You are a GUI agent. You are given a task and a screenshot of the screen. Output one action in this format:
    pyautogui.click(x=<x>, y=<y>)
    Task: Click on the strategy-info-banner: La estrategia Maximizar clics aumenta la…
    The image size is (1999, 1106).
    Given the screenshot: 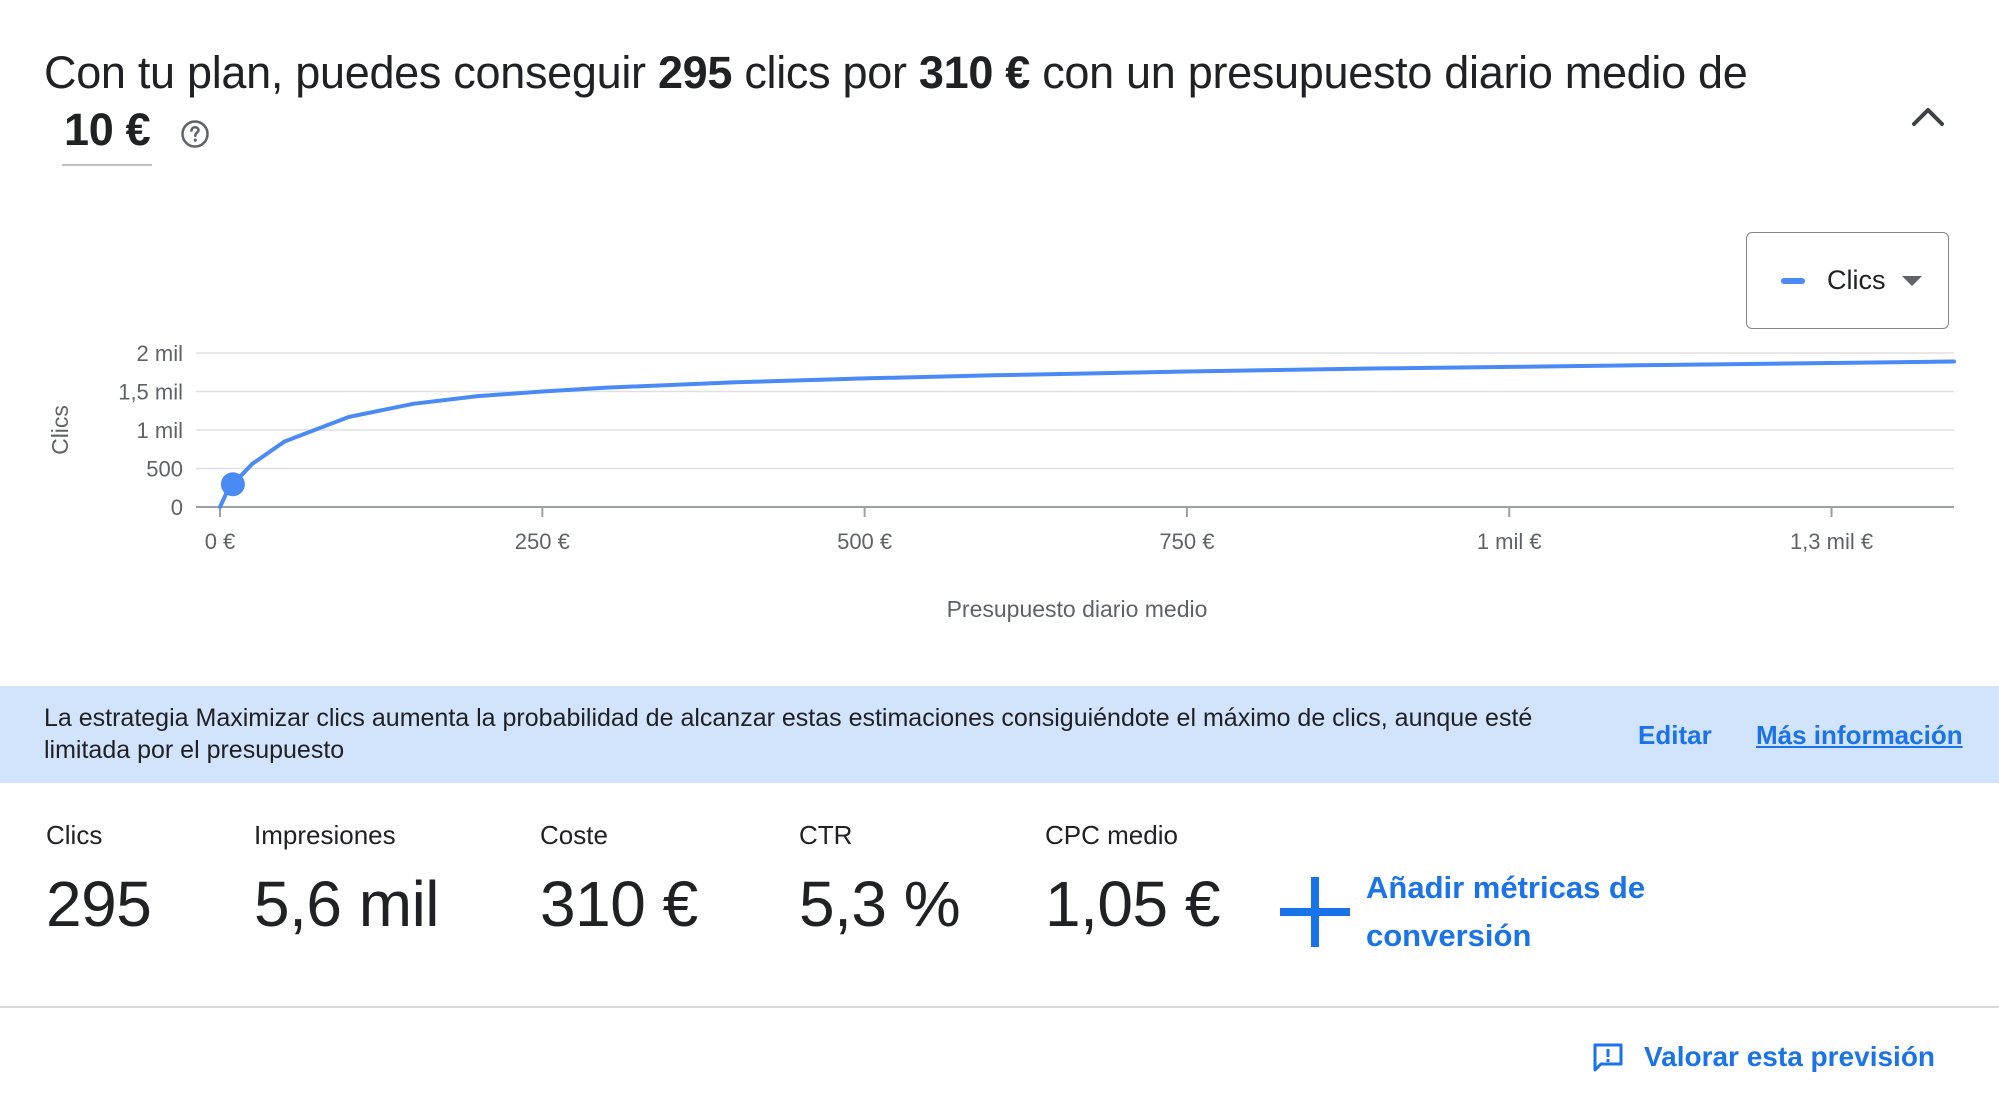 What is the action you would take?
    pyautogui.click(x=999, y=734)
    